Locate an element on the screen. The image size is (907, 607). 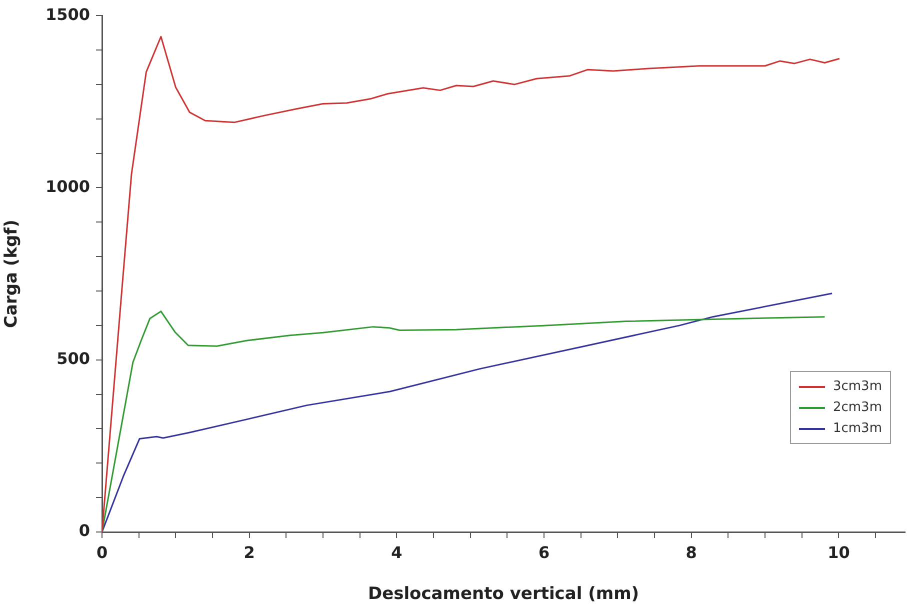
y-tick-label: 1000 is located at coordinates (67, 186).